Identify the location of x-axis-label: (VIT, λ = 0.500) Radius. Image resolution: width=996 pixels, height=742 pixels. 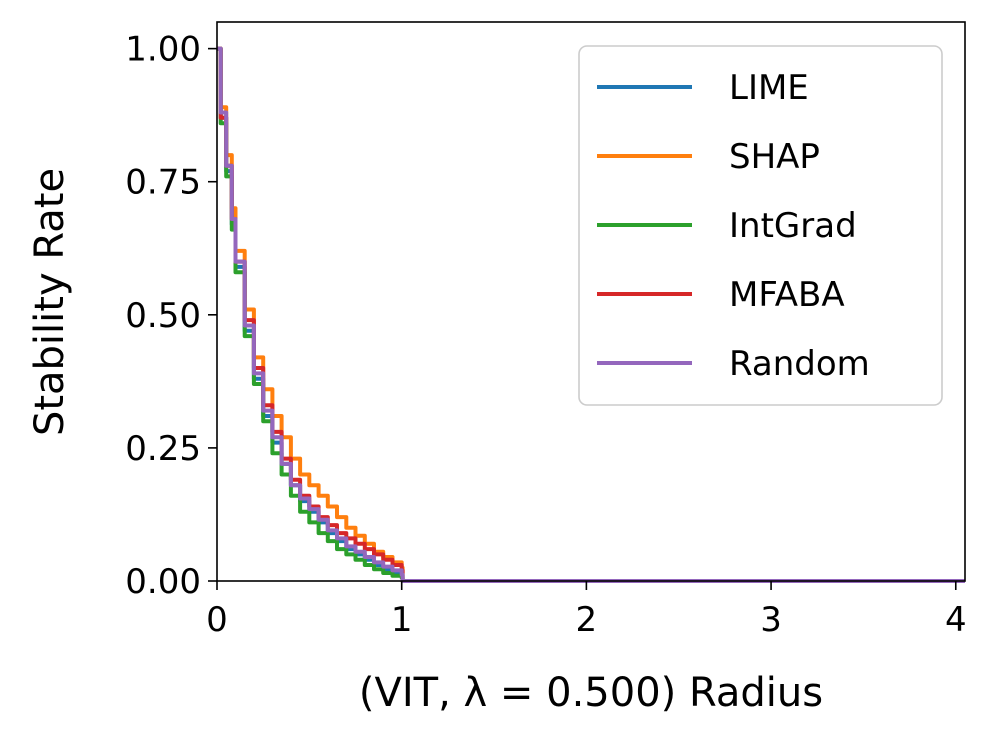
(591, 693).